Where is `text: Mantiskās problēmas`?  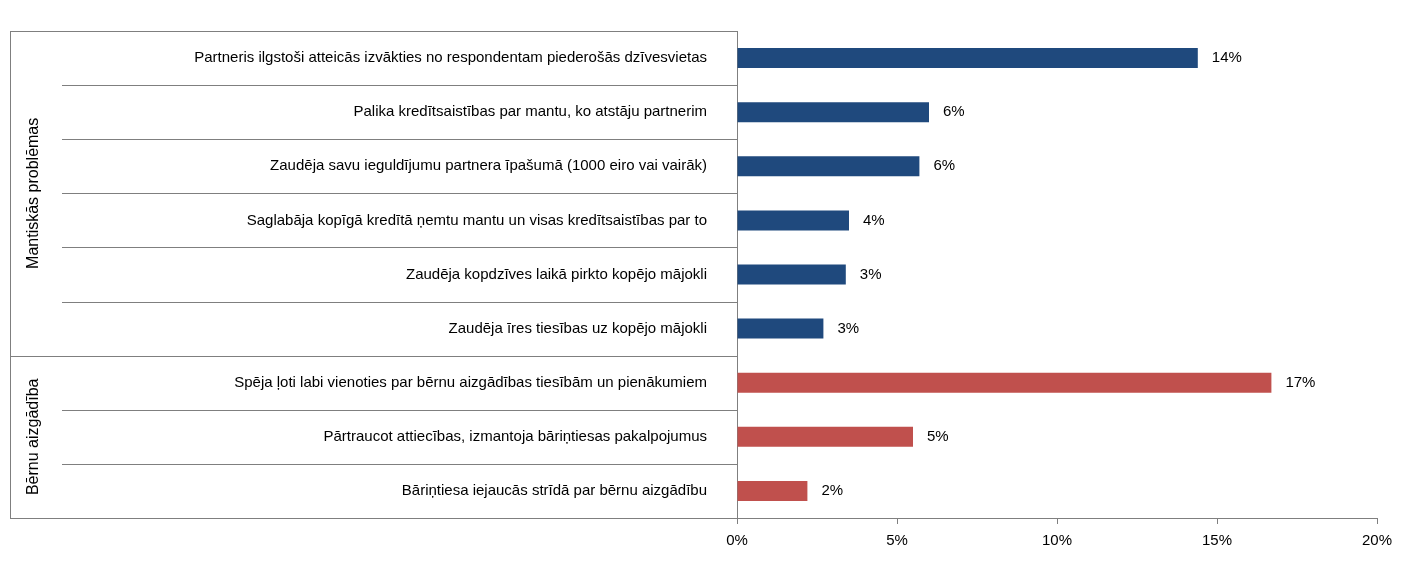
text: Mantiskās problēmas is located at coordinates (33, 193).